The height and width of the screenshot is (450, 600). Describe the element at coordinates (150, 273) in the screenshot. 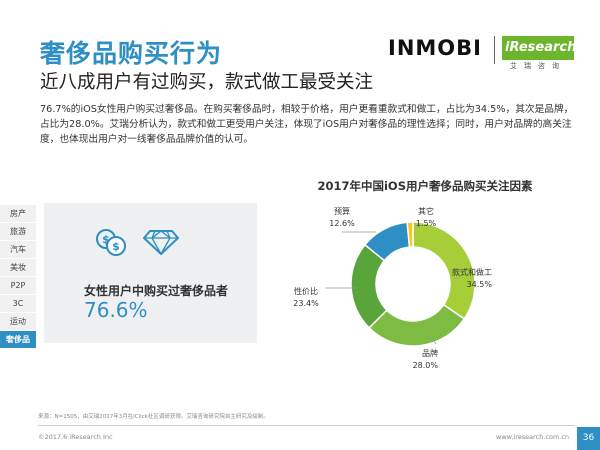

I see `stat-panel` at that location.